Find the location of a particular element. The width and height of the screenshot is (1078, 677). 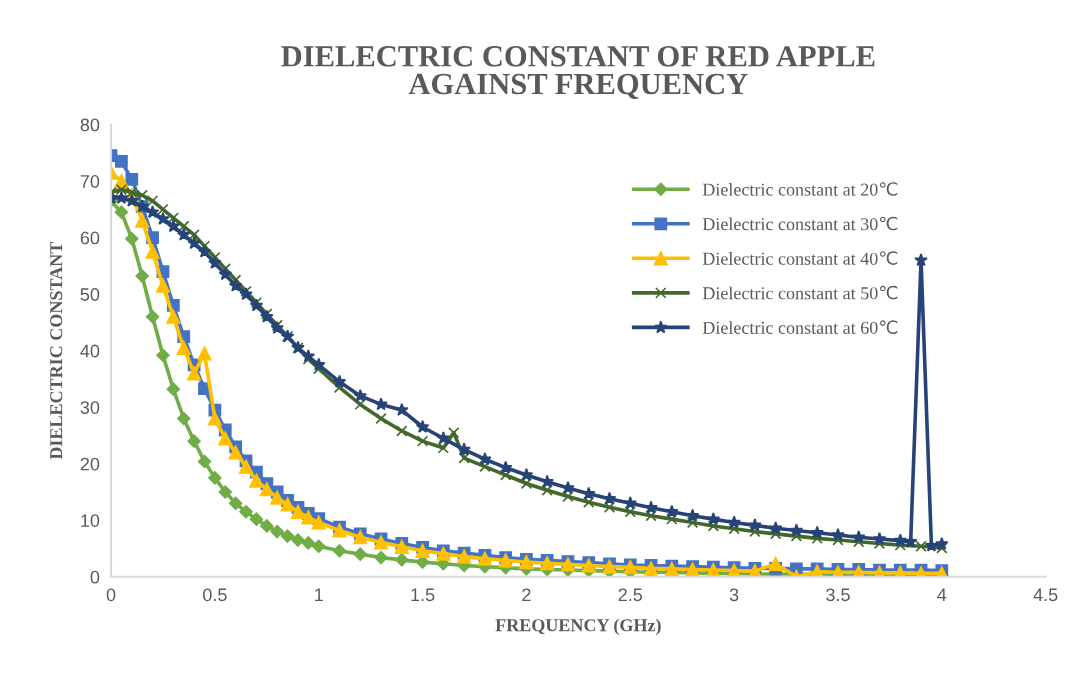

chart-title: DIELECTRIC CONSTANT OF RED APPLE AGAINST FREQUENCY is located at coordinates (578, 72).